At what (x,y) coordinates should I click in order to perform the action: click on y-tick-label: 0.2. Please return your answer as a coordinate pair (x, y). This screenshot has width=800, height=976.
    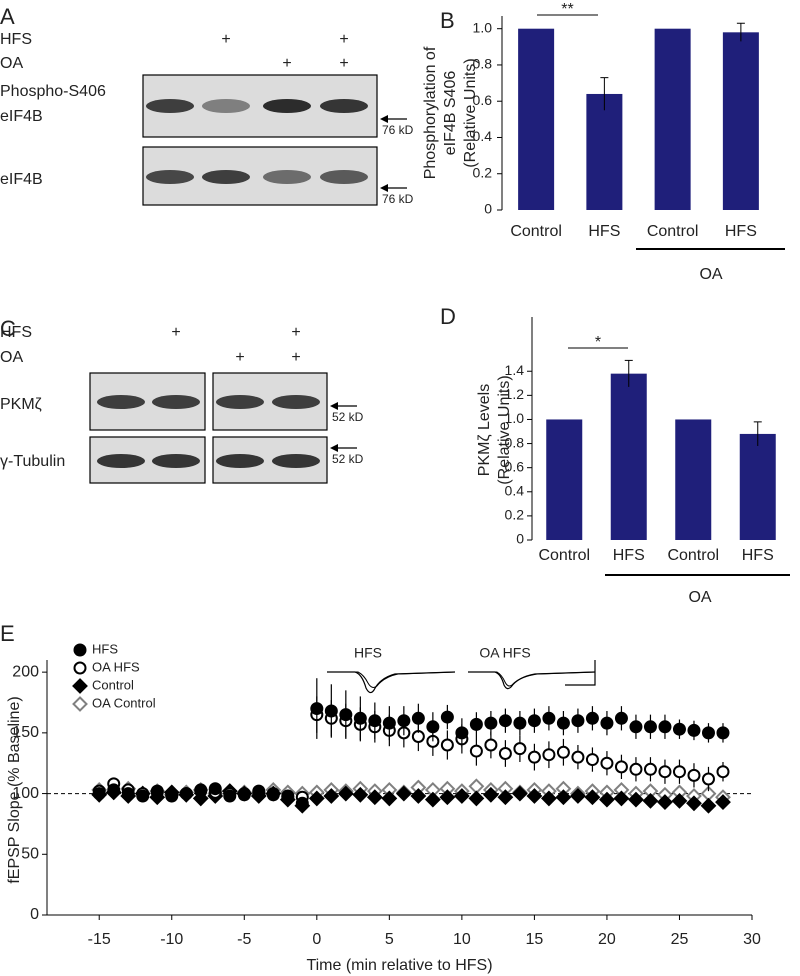
    Looking at the image, I should click on (483, 172).